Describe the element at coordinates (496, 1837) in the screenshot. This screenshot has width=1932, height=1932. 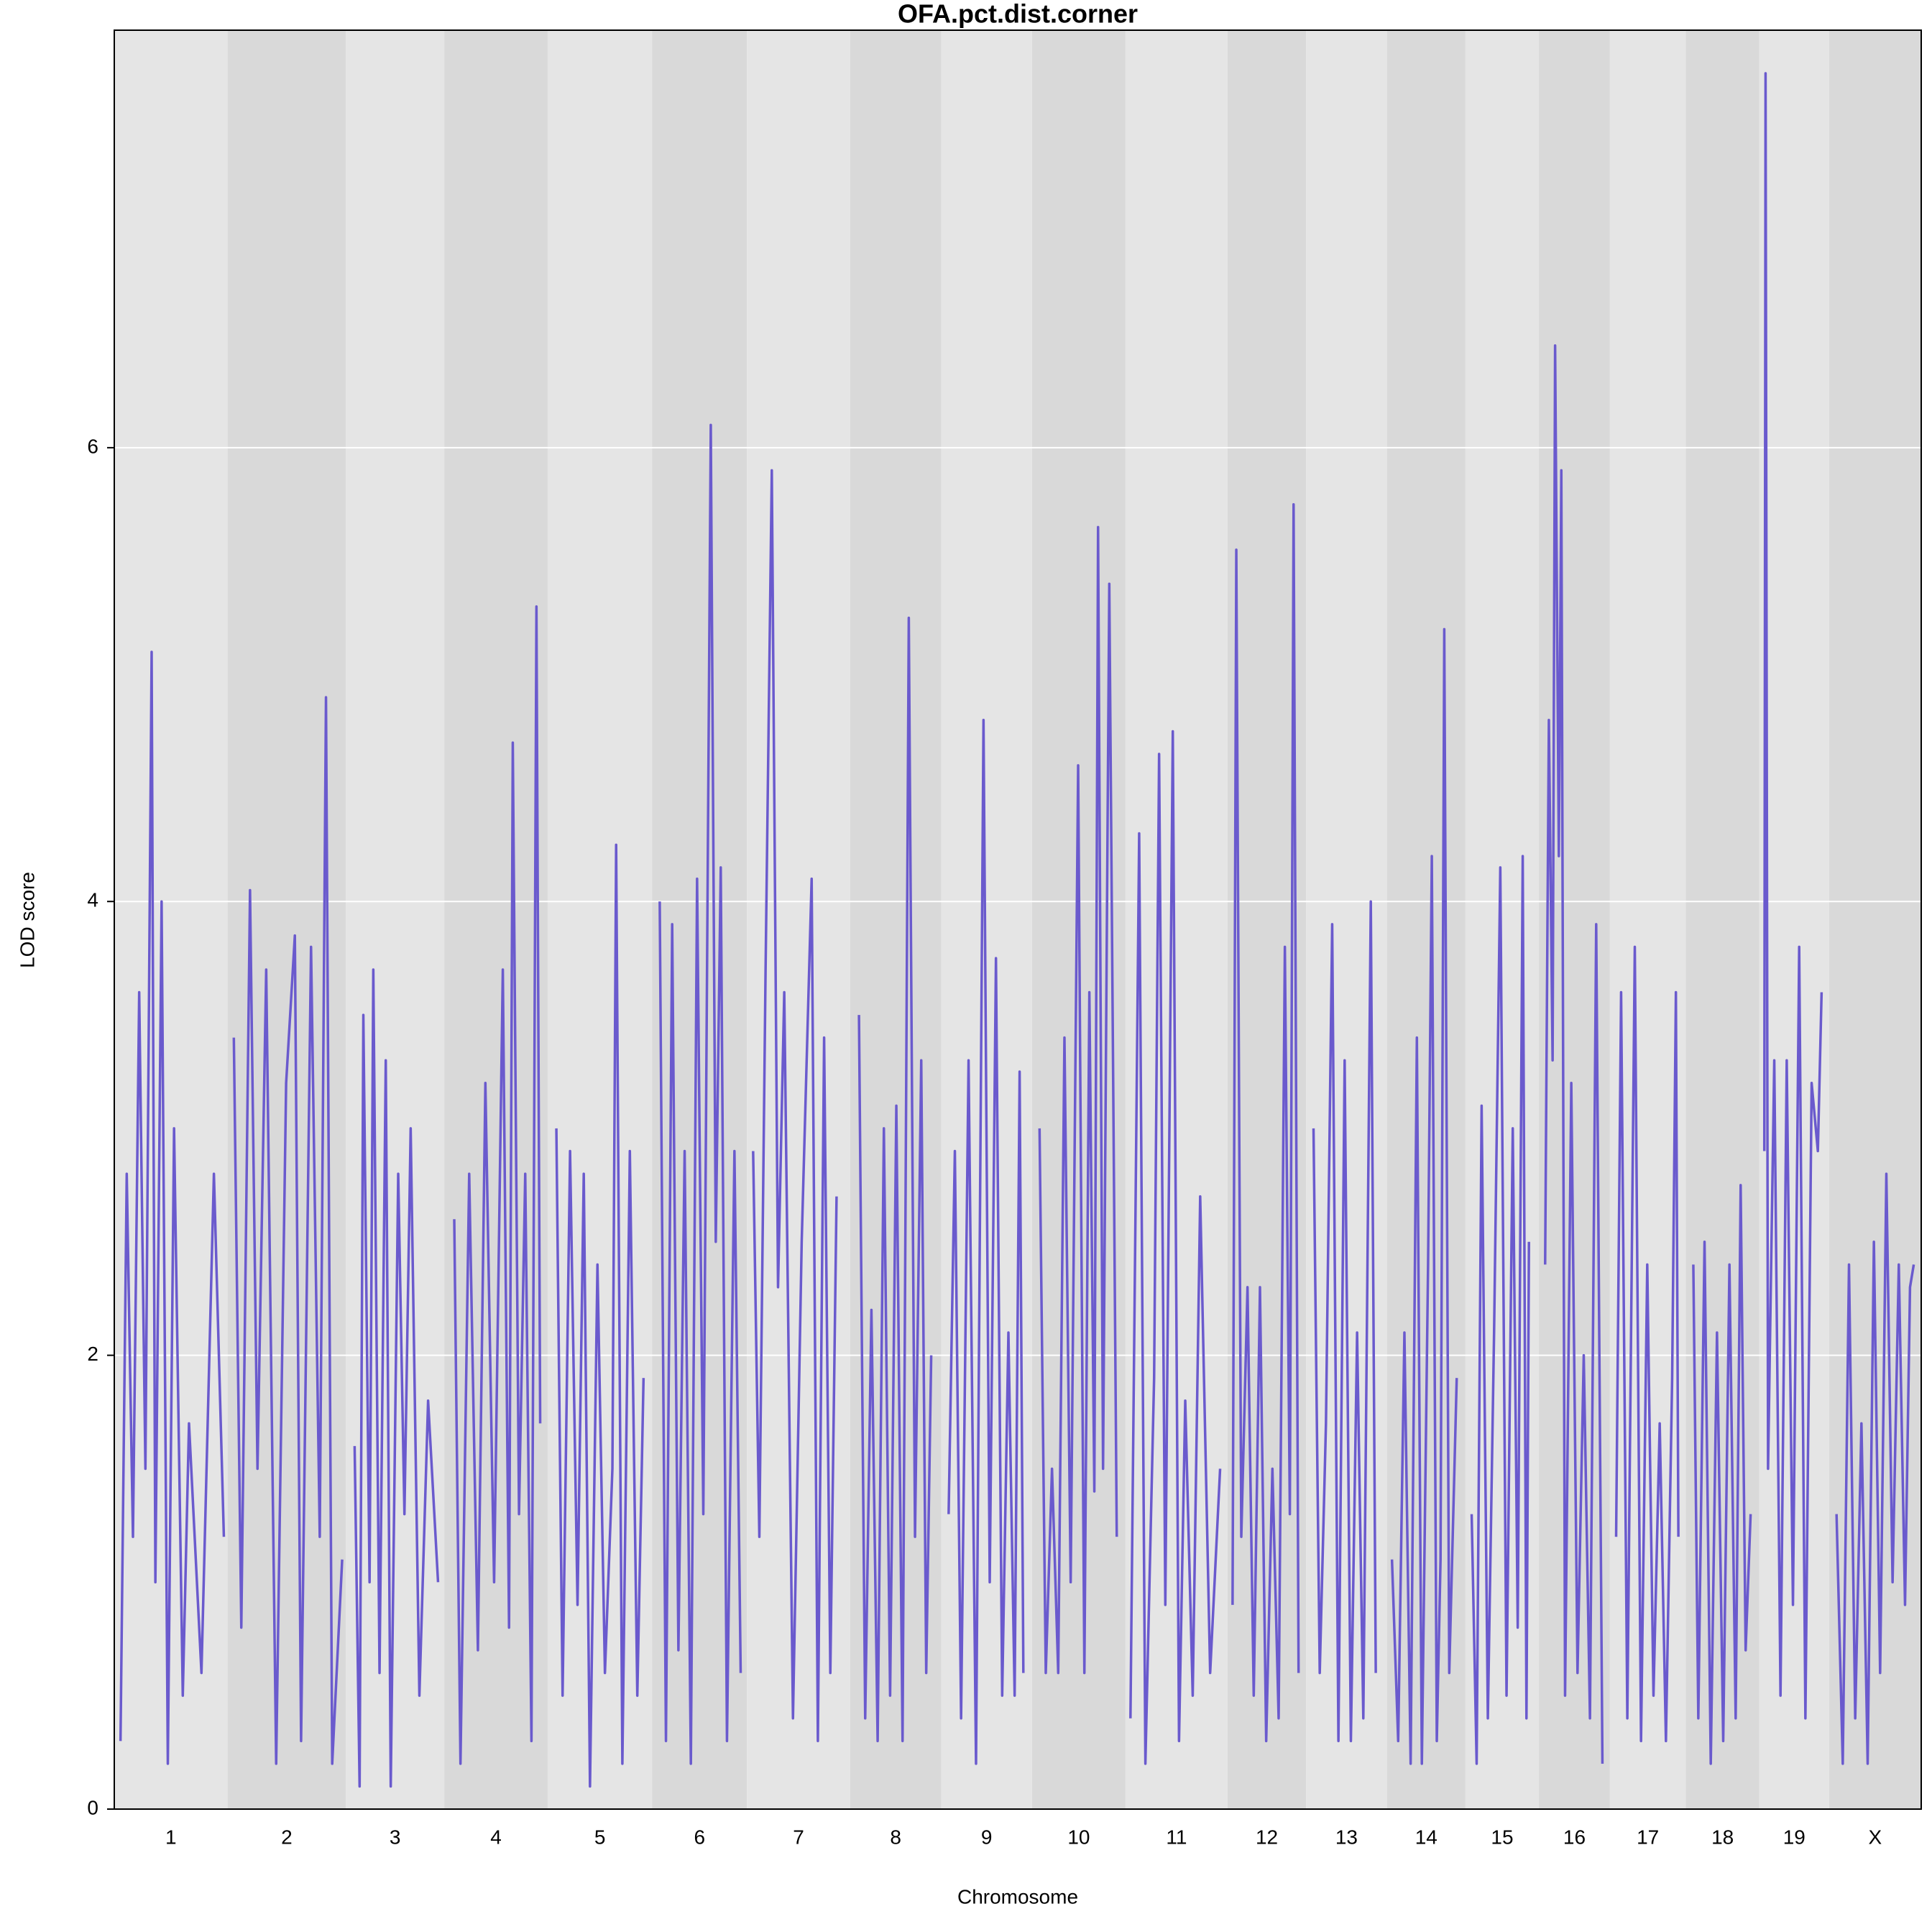
I see `x-tick-label: 4` at that location.